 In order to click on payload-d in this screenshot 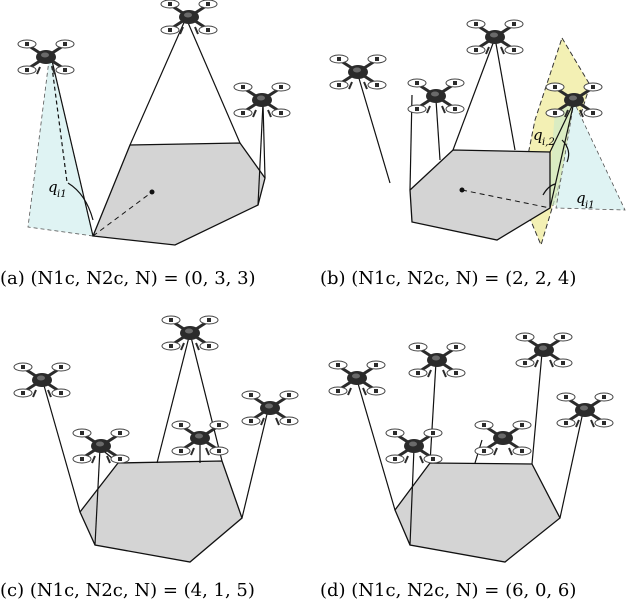, I will do `click(477, 512)`.